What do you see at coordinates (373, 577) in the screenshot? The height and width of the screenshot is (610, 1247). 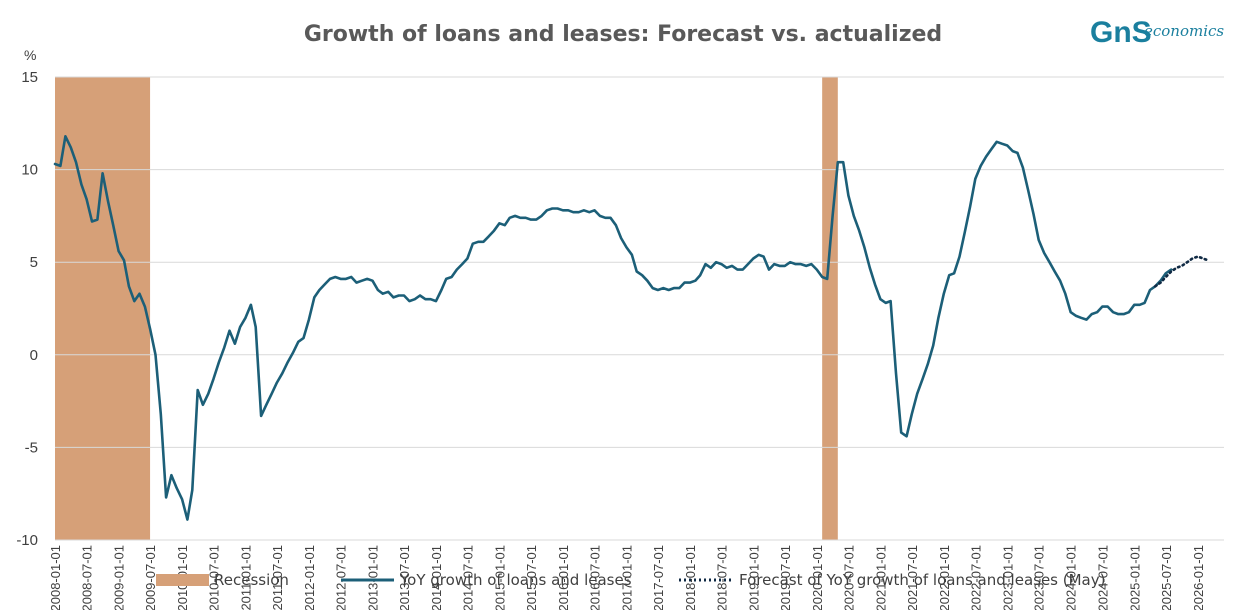 I see `x-tick-label: 2013-01-01` at bounding box center [373, 577].